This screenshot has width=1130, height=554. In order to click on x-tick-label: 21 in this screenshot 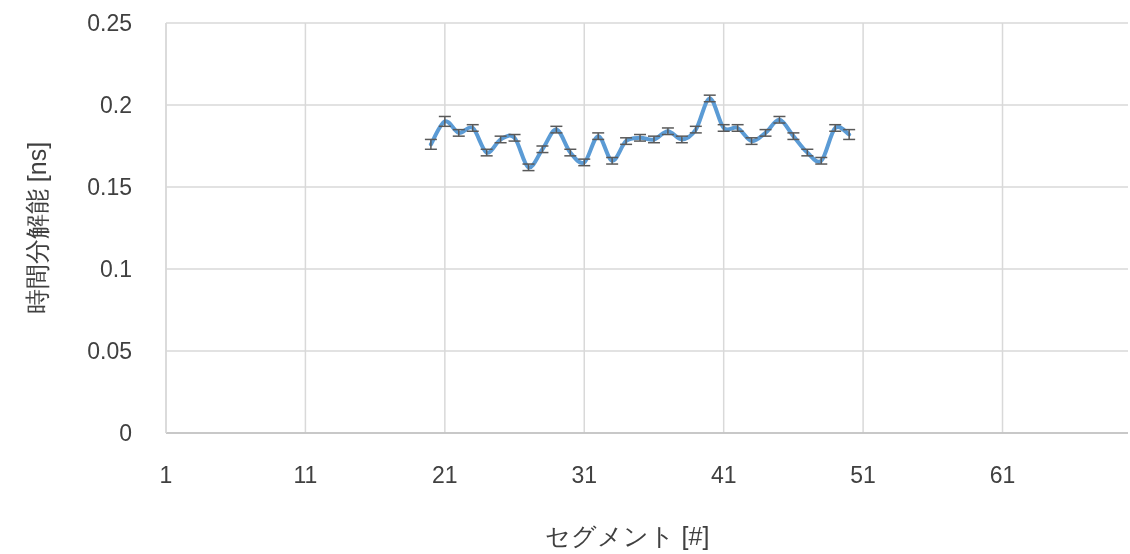, I will do `click(445, 475)`.